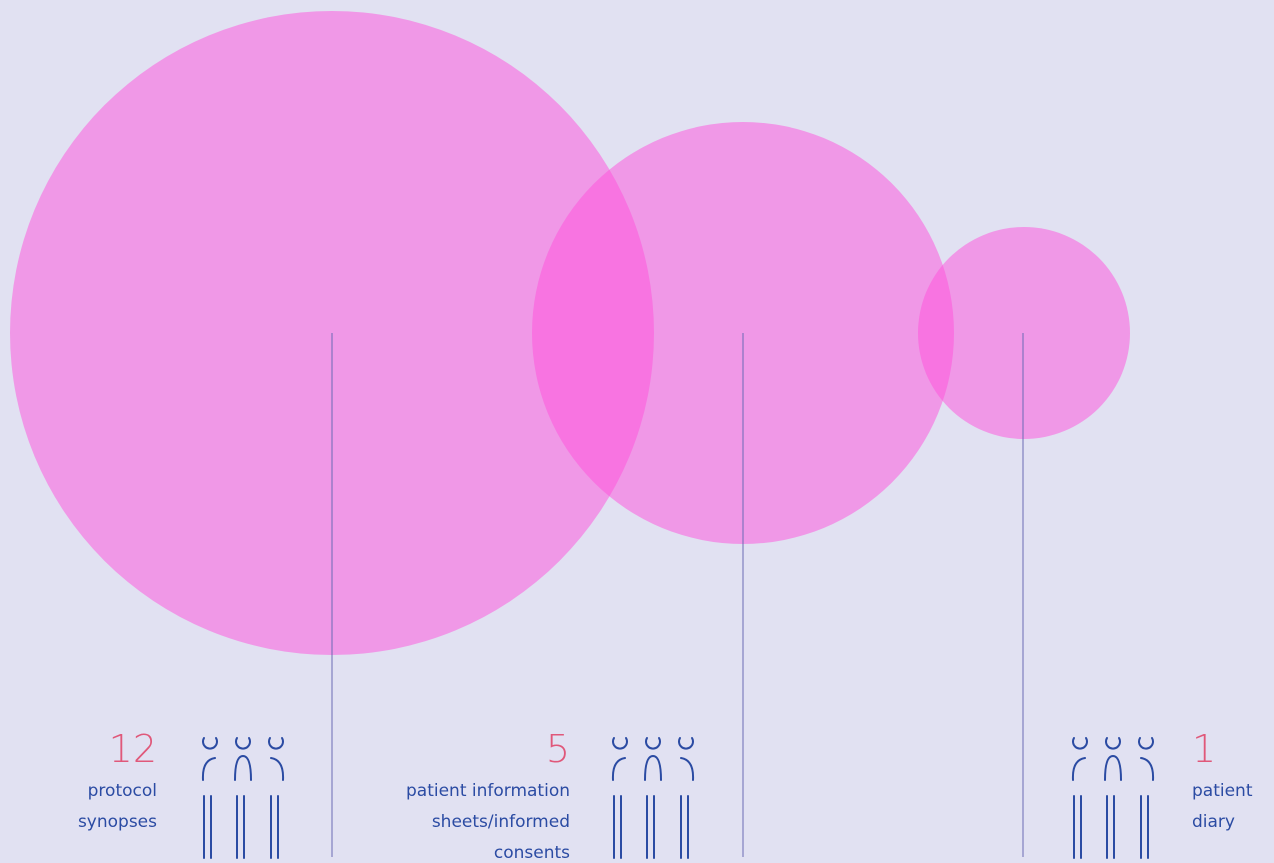  Describe the element at coordinates (488, 791) in the screenshot. I see `item-label: patient information` at that location.